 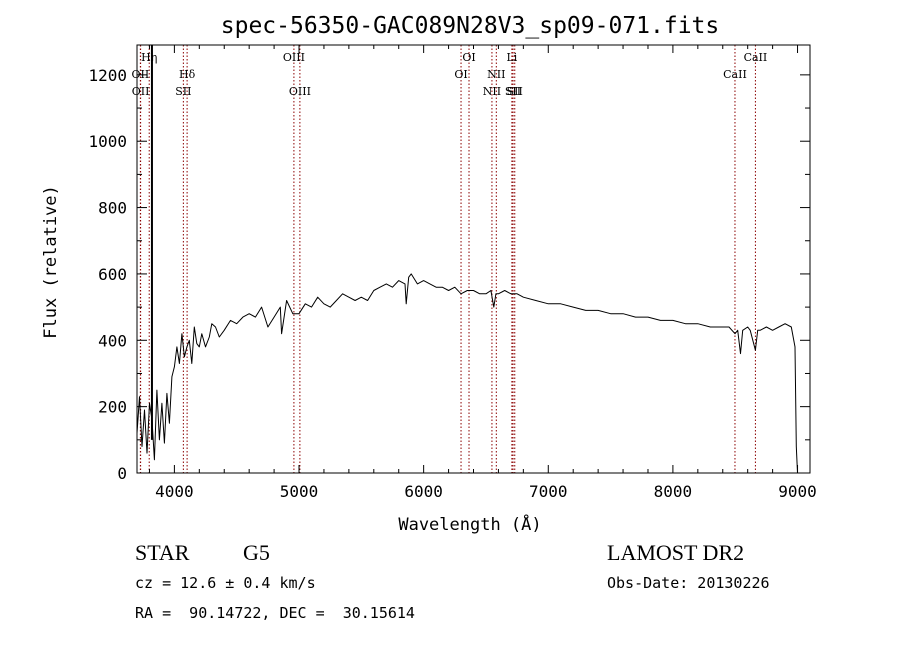 What do you see at coordinates (735, 74) in the screenshot?
I see `line-label-14: CaII` at bounding box center [735, 74].